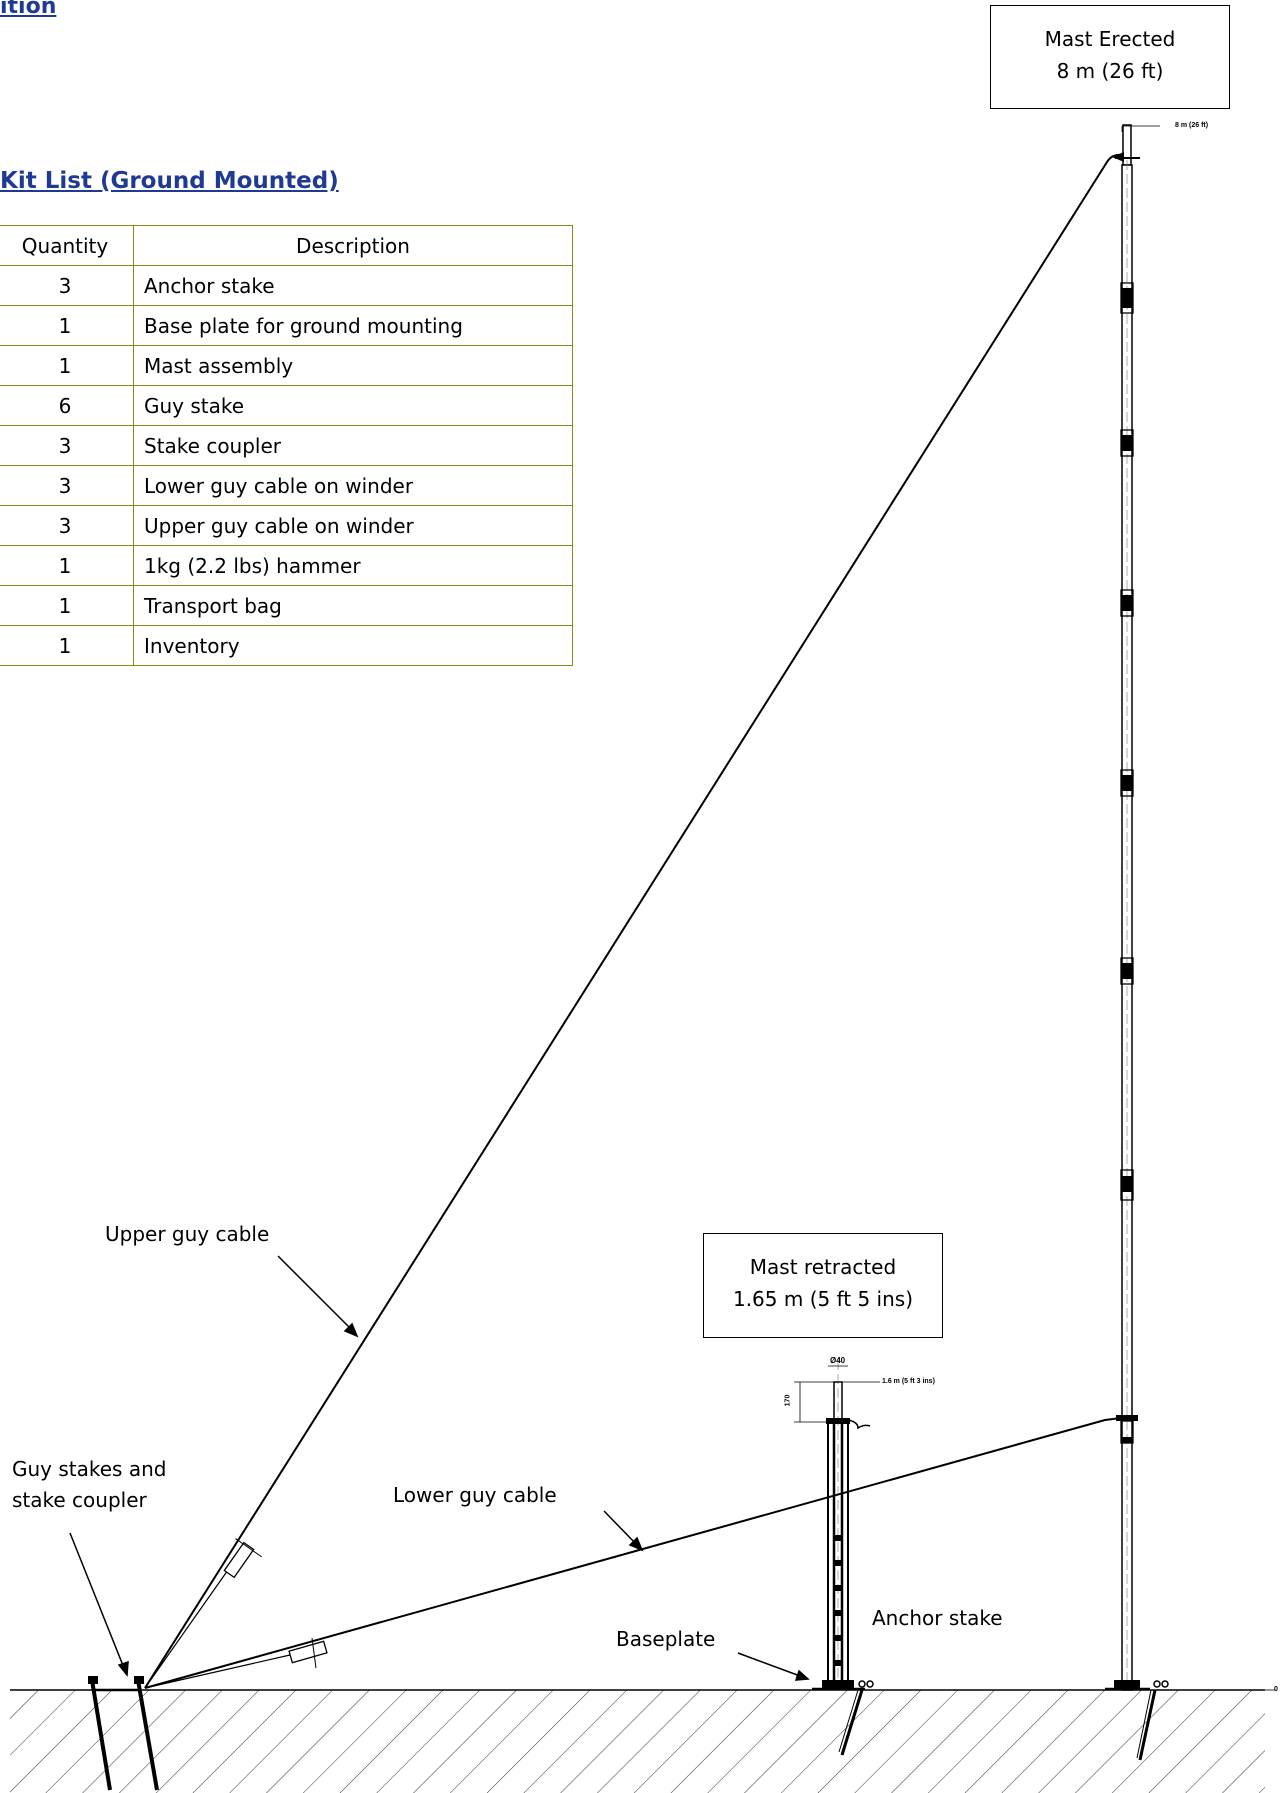  I want to click on description-cell: Transport bag, so click(353, 605).